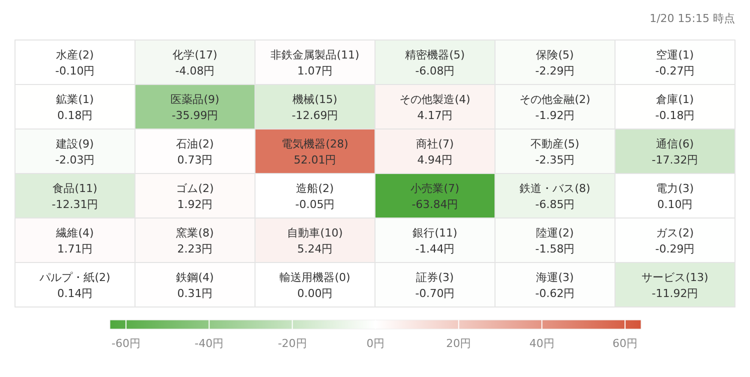 This screenshot has width=750, height=377. I want to click on data-label: 輸送用機器(0) 0.00円, so click(315, 285).